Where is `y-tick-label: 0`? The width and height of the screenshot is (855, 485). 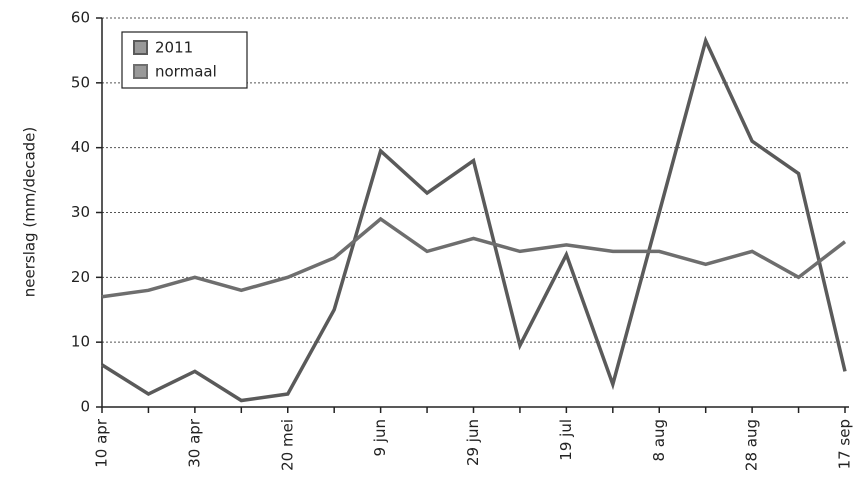
y-tick-label: 0 is located at coordinates (85, 407).